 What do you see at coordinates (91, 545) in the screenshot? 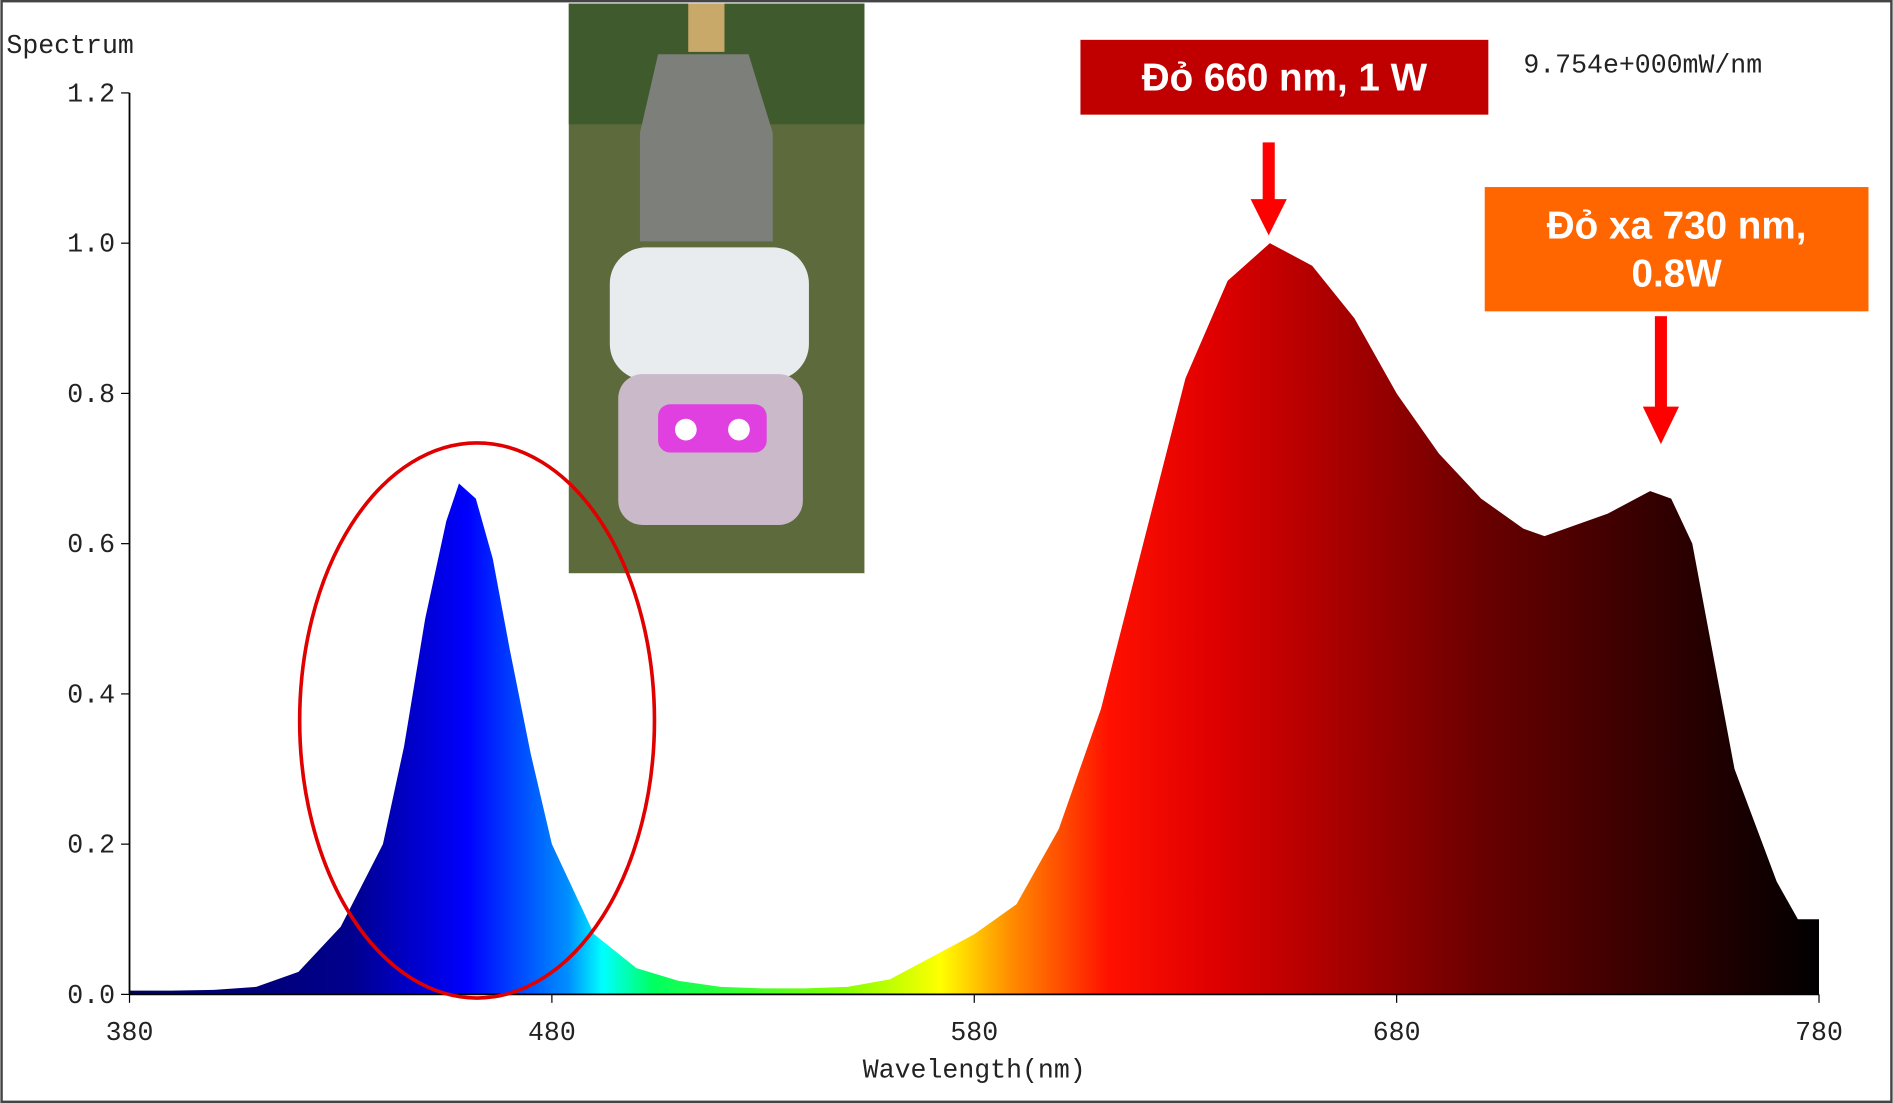
I see `y-tick-label: 0.6` at bounding box center [91, 545].